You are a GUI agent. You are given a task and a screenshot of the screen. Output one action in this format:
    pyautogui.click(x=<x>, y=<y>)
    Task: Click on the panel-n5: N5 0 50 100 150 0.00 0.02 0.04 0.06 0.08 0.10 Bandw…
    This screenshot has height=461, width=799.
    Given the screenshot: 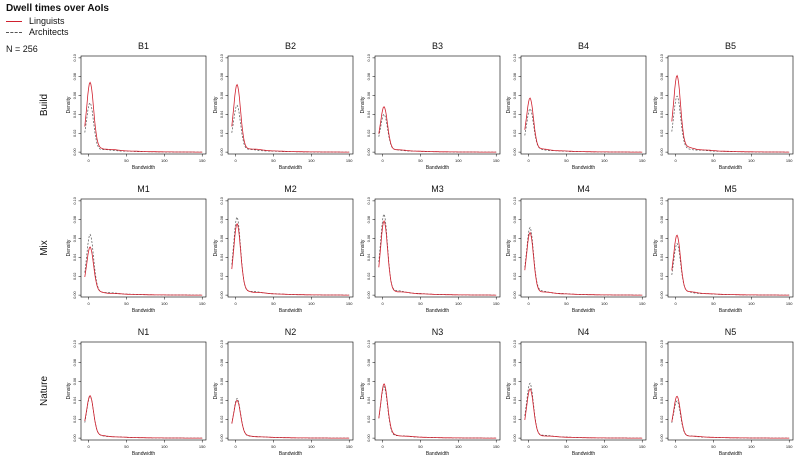 What is the action you would take?
    pyautogui.click(x=723, y=392)
    